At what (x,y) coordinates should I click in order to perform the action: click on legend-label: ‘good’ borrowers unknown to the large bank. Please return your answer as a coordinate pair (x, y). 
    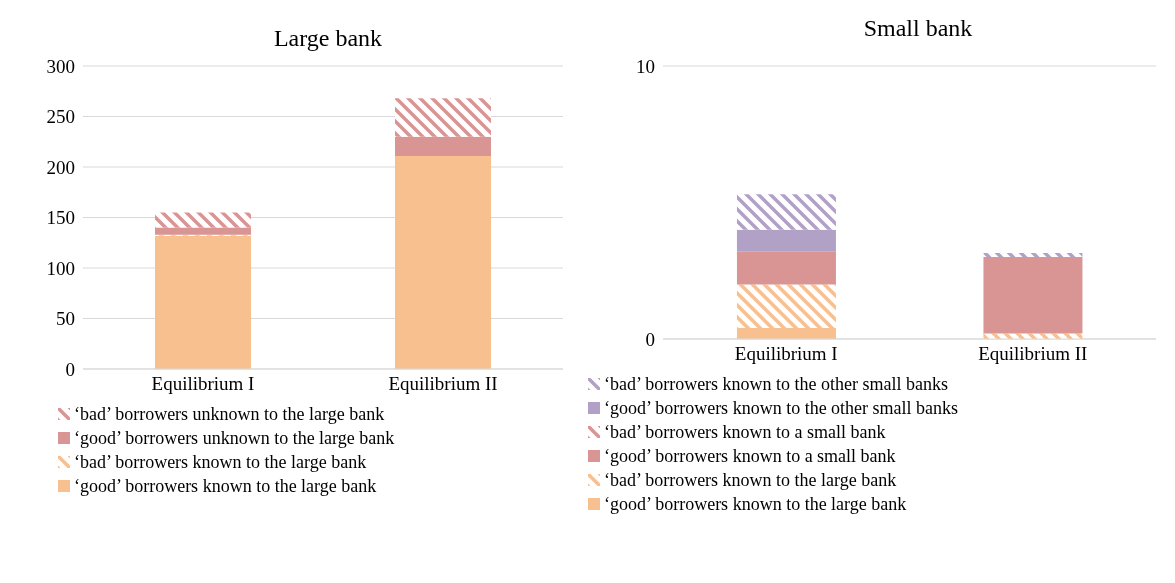
    Looking at the image, I should click on (234, 438).